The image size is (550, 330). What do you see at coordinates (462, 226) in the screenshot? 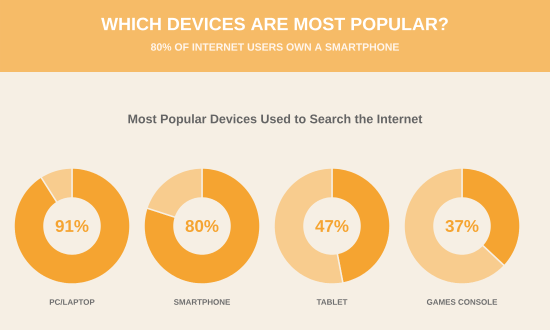
I see `text: 37%` at bounding box center [462, 226].